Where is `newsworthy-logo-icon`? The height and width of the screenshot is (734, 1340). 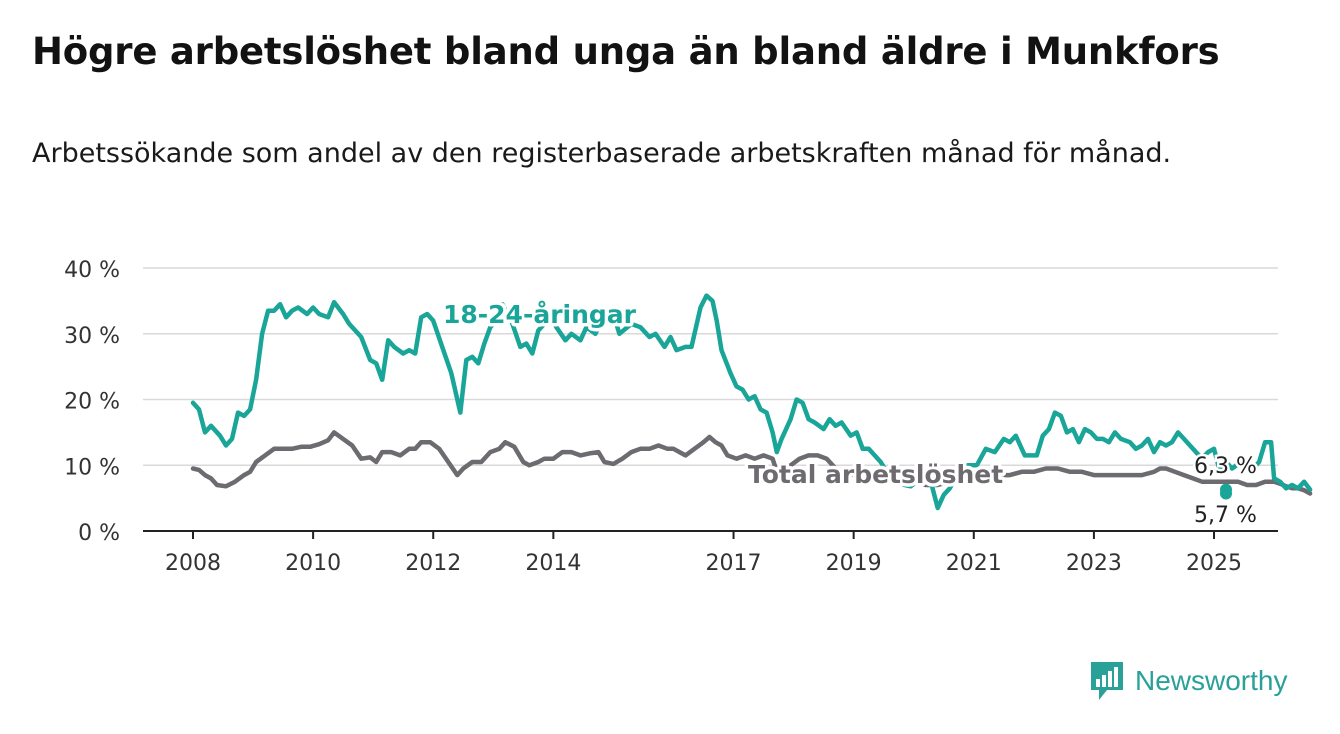
newsworthy-logo-icon is located at coordinates (1107, 681).